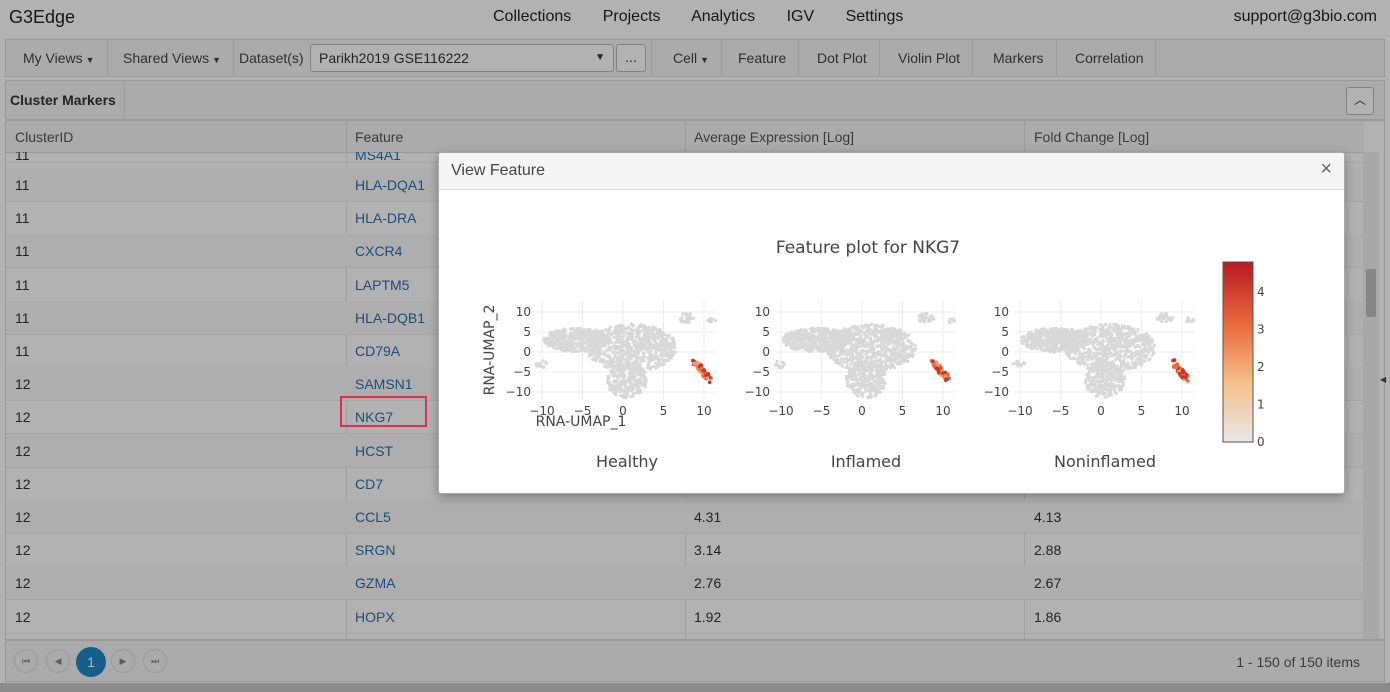 The width and height of the screenshot is (1390, 692). I want to click on cell-feature: HLA-DQA1, so click(390, 185).